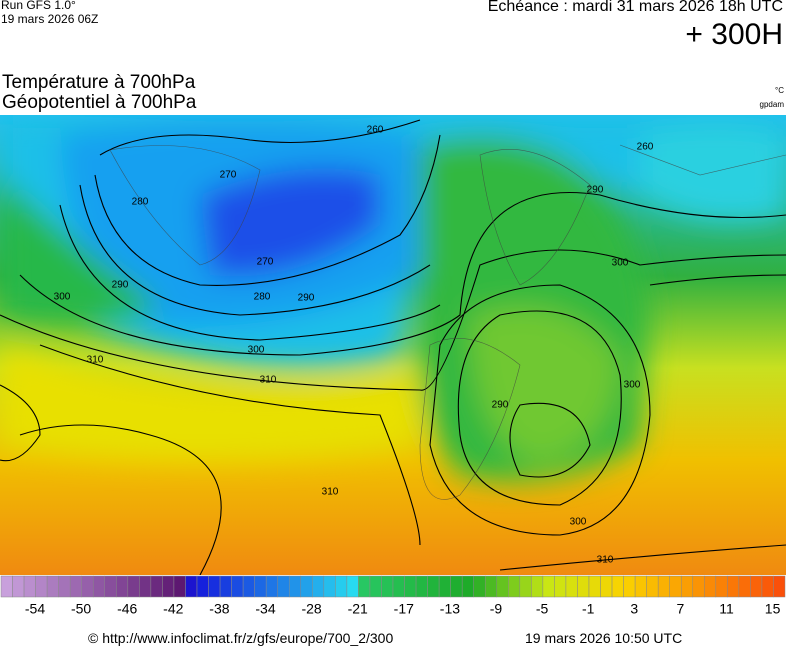  Describe the element at coordinates (99, 82) in the screenshot. I see `title-temp: Température à 700hPa` at that location.